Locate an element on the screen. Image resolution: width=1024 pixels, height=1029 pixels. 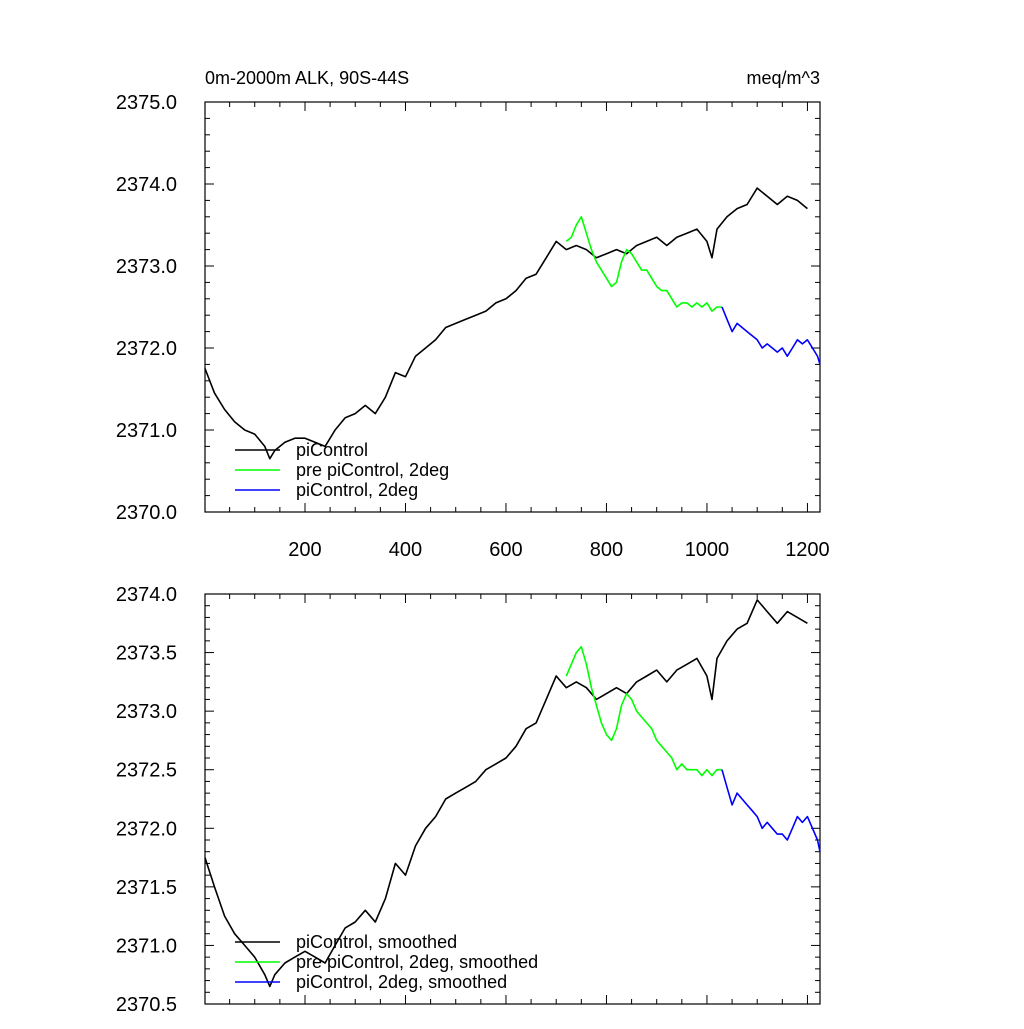
bottom-ytick-label-2: 2371.5 is located at coordinates (146, 888).